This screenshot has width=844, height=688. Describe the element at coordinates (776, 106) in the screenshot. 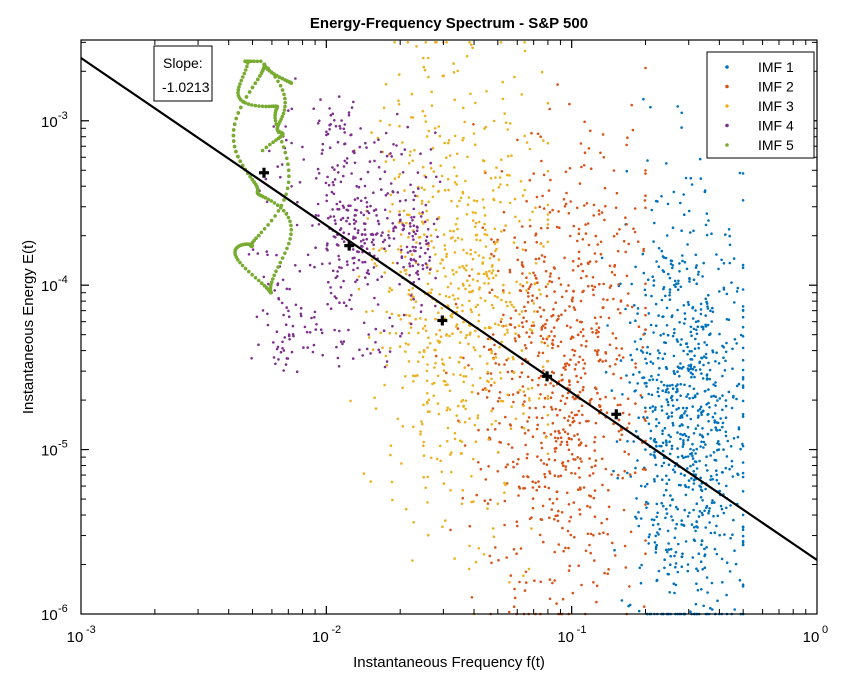

I see `legend-label: IMF 3` at that location.